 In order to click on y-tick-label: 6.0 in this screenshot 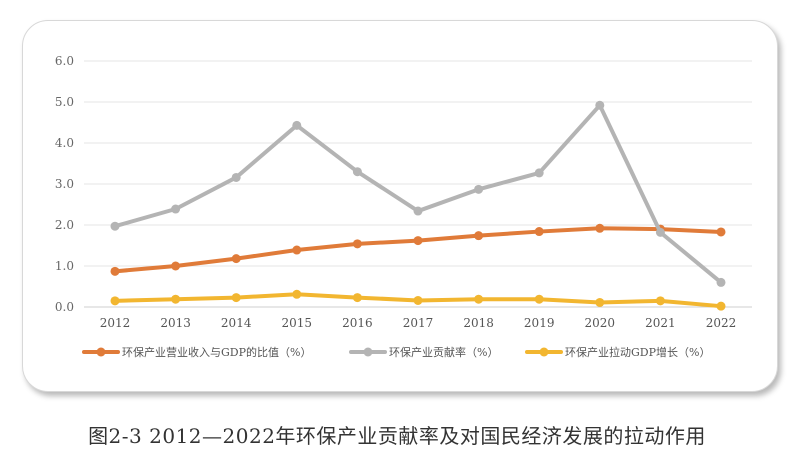, I will do `click(64, 61)`.